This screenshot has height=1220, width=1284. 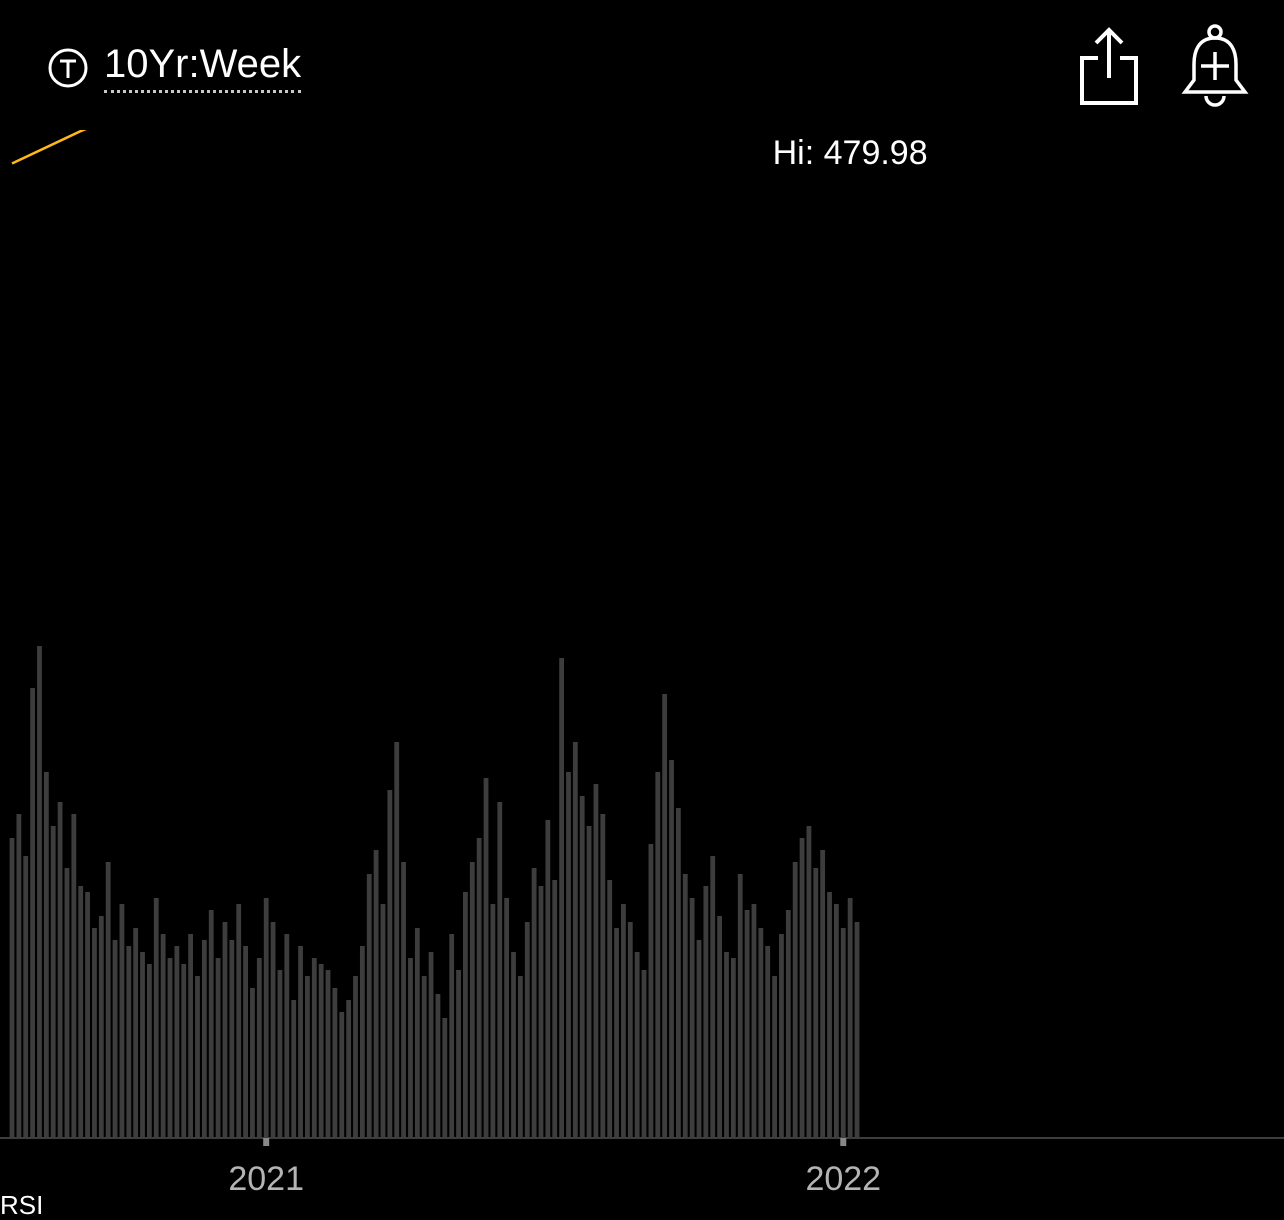 What do you see at coordinates (68, 67) in the screenshot?
I see `t-circle-icon` at bounding box center [68, 67].